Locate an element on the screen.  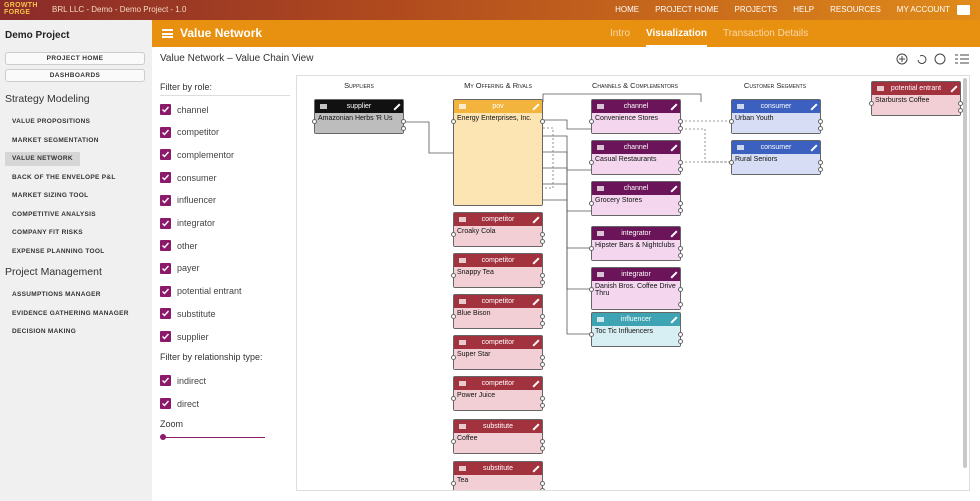
tab: Intro is located at coordinates (620, 33).